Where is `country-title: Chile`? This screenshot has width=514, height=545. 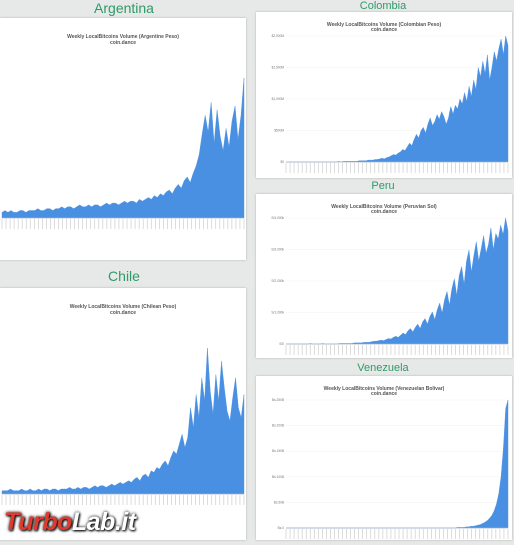 country-title: Chile is located at coordinates (124, 276).